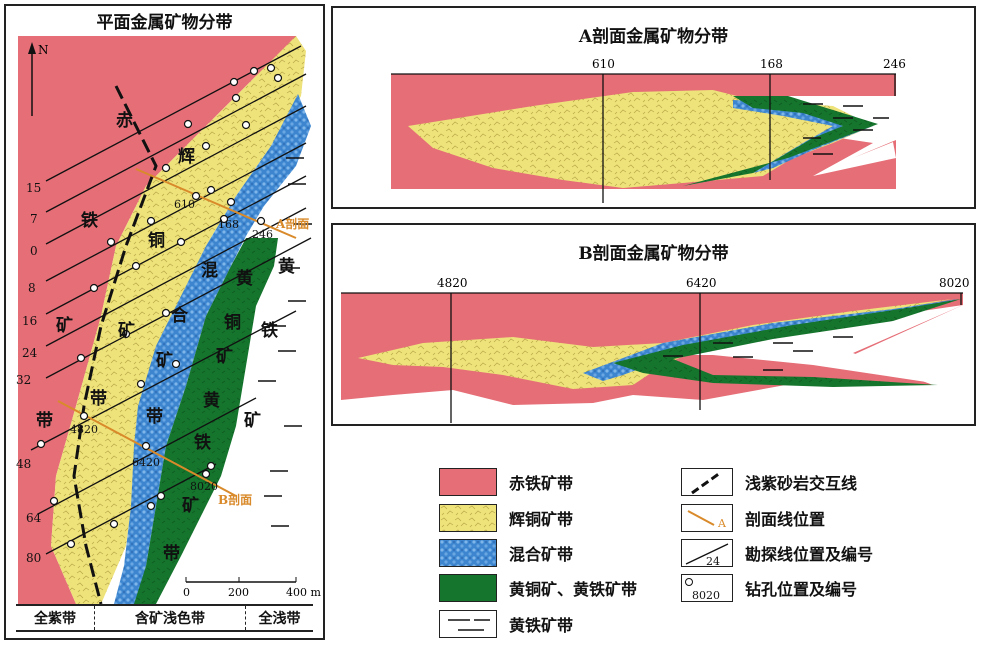 Image resolution: width=983 pixels, height=646 pixels. Describe the element at coordinates (701, 283) in the screenshot. I see `section-b-hole-label-6420: 6420` at that location.